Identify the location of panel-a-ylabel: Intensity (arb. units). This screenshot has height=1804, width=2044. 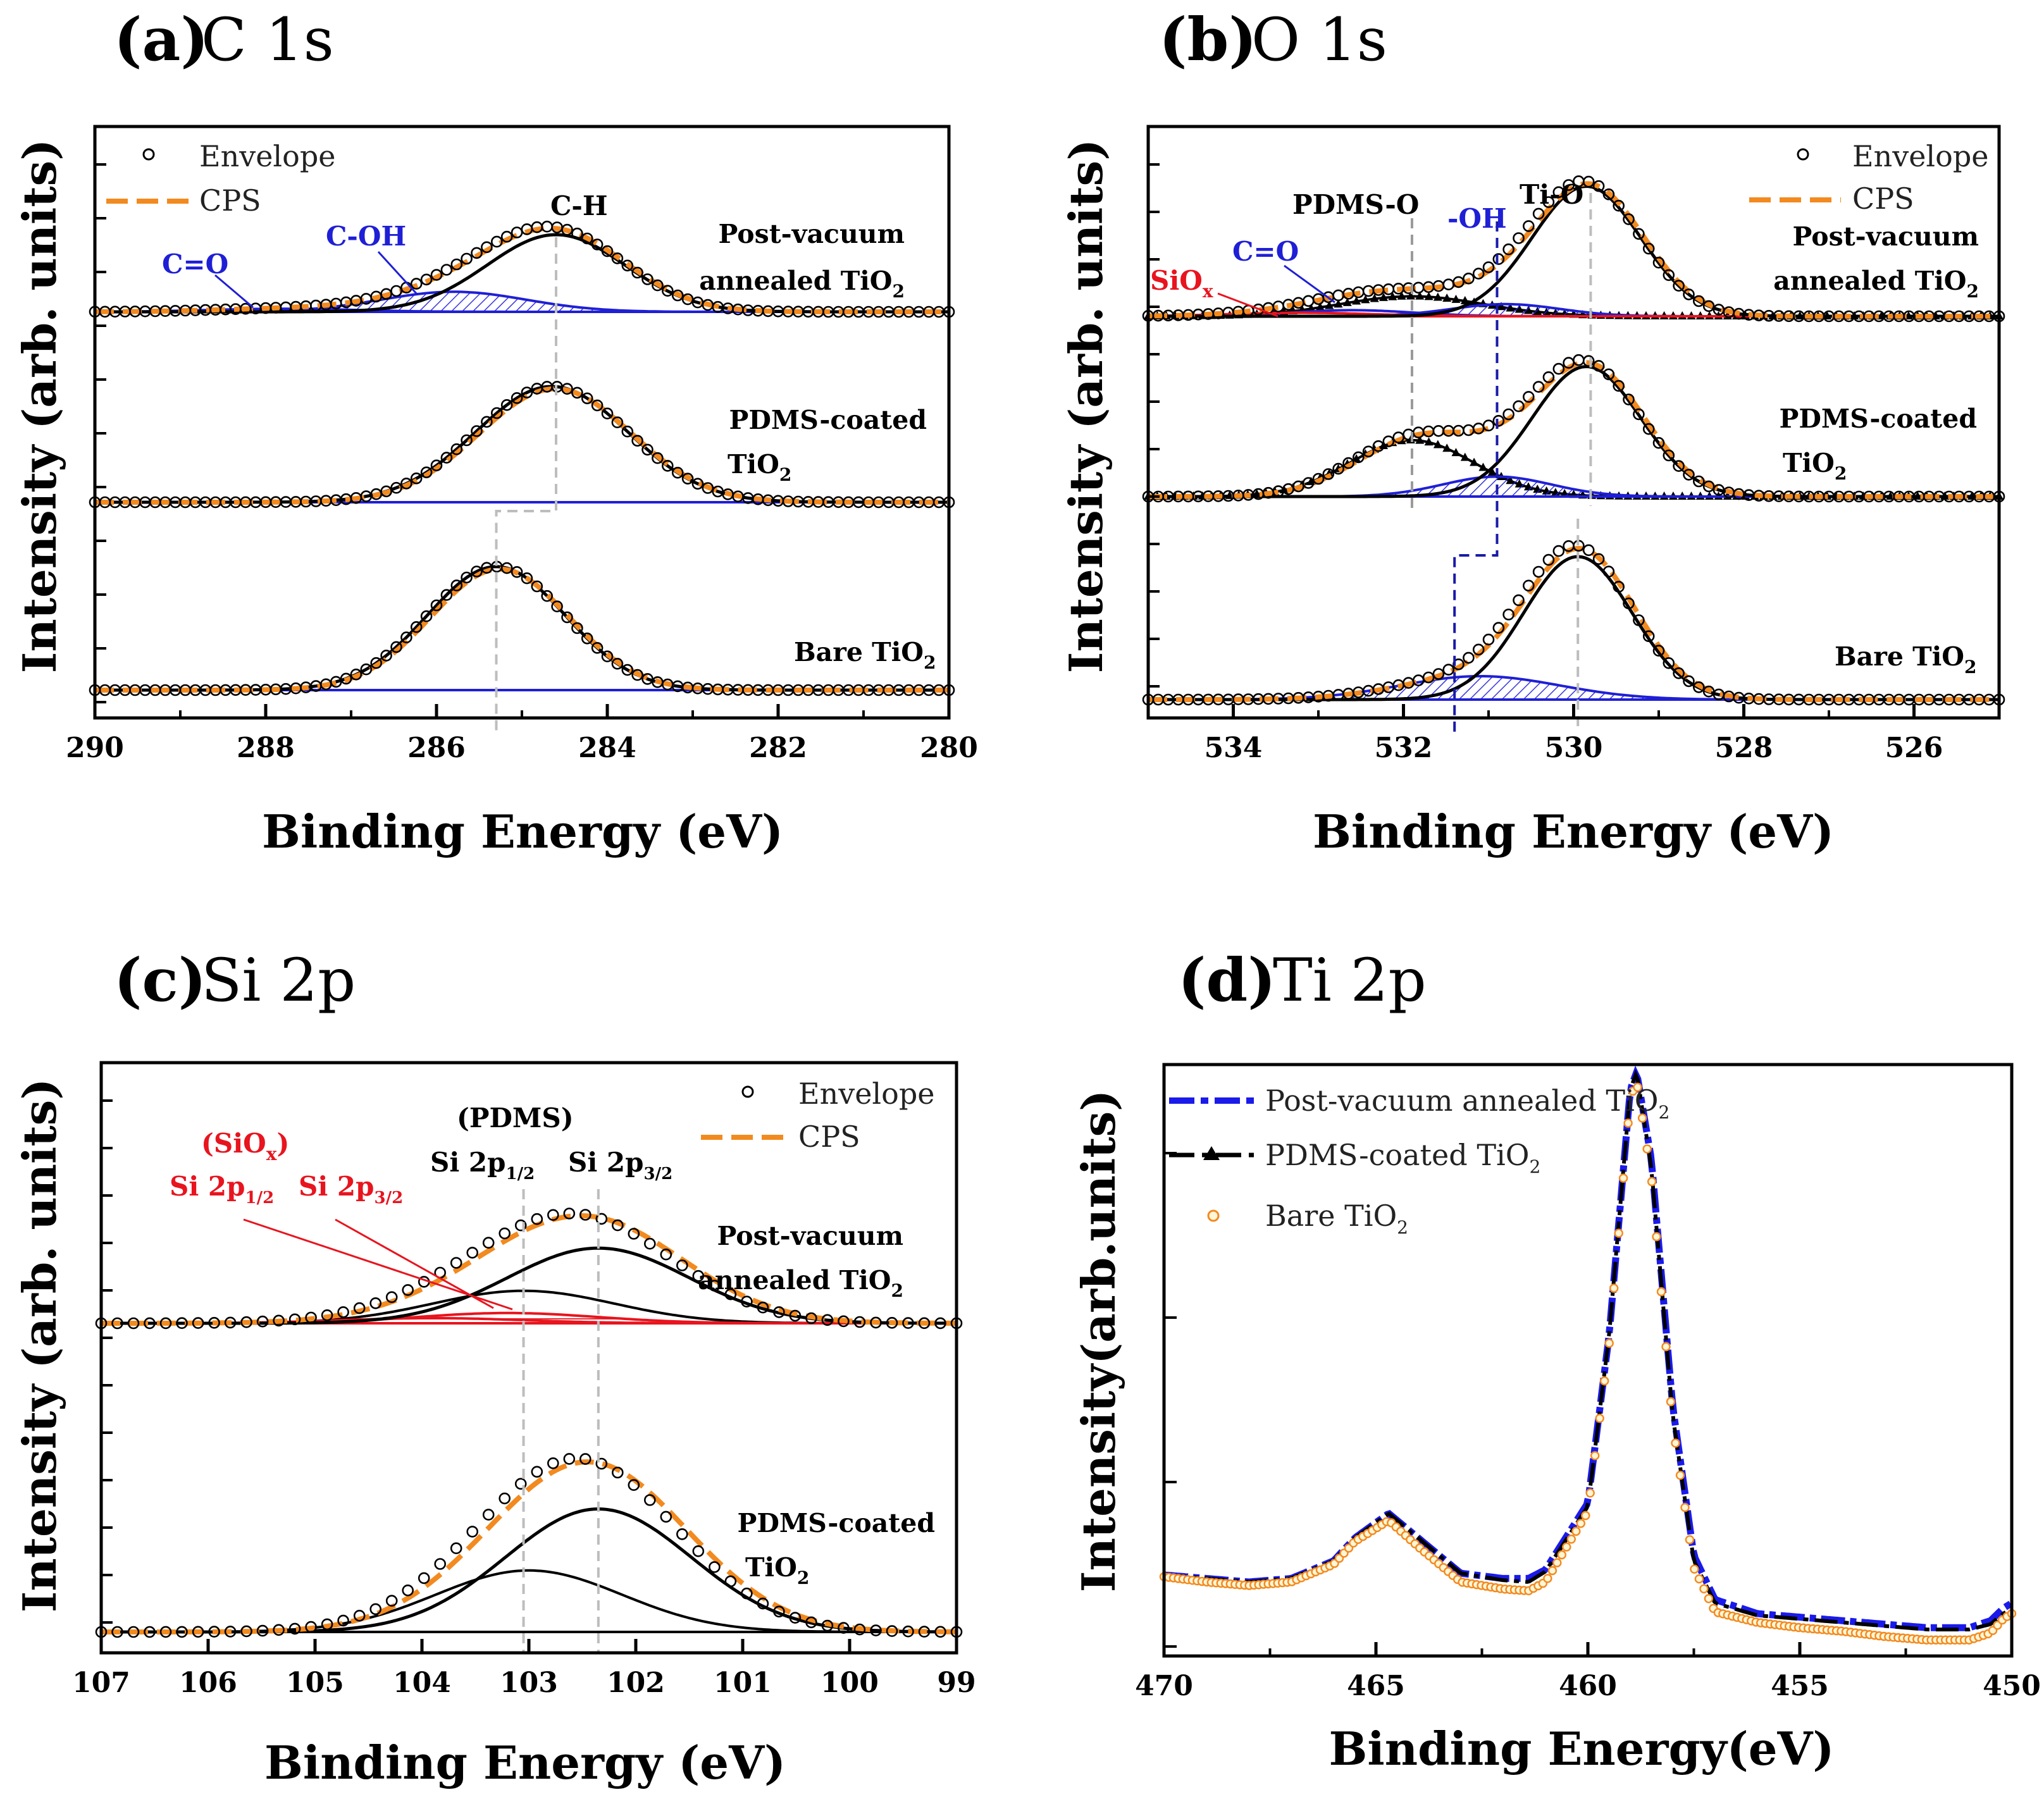
(39, 406).